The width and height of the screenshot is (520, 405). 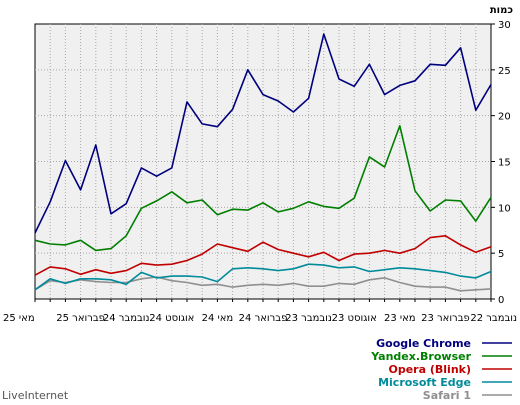 What do you see at coordinates (447, 395) in the screenshot?
I see `legend-label: Safari 1` at bounding box center [447, 395].